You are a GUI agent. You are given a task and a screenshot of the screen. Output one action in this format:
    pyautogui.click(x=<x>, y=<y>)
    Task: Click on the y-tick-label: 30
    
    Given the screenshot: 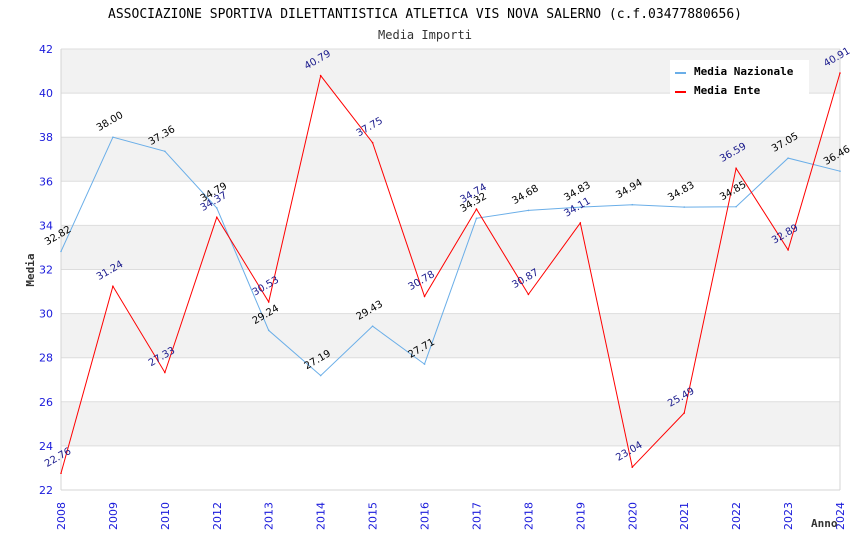 What is the action you would take?
    pyautogui.click(x=46, y=314)
    